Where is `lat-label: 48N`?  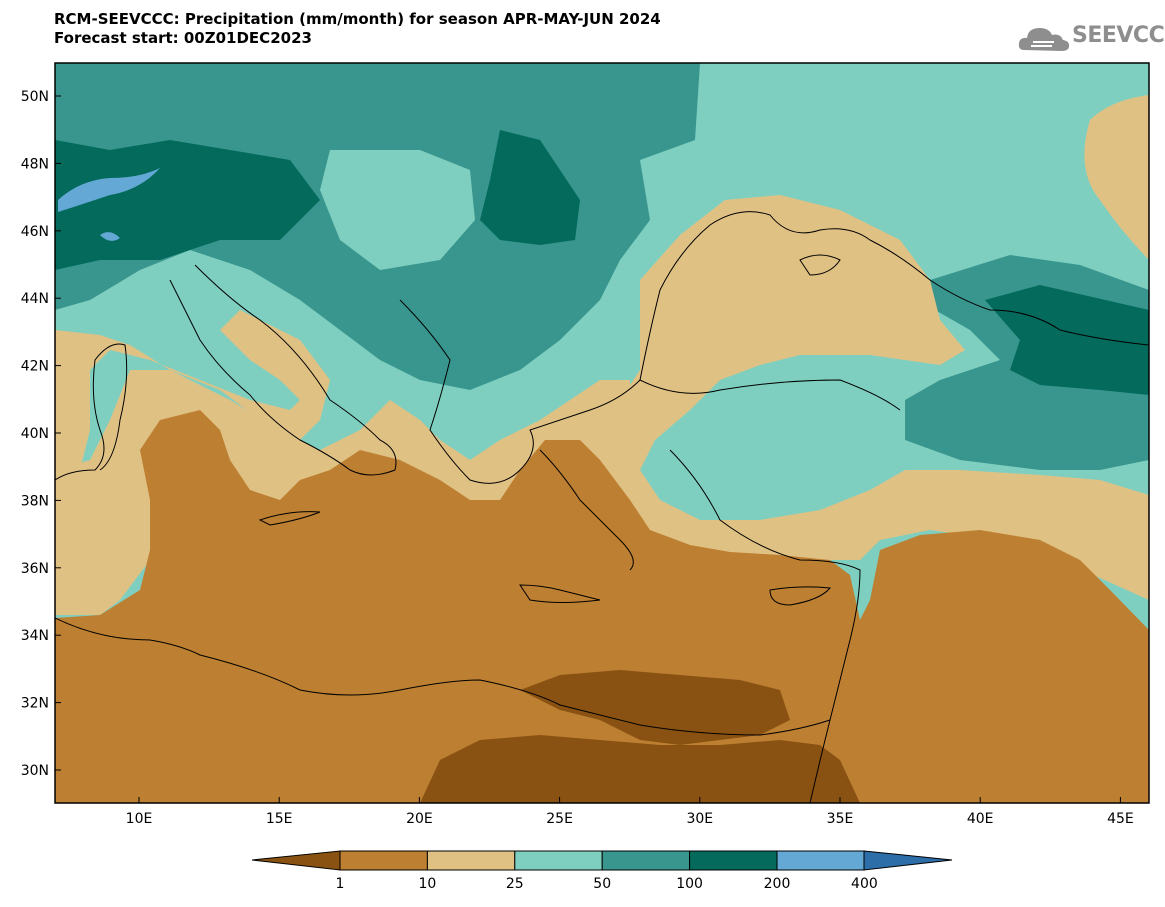
lat-label: 48N is located at coordinates (35, 164).